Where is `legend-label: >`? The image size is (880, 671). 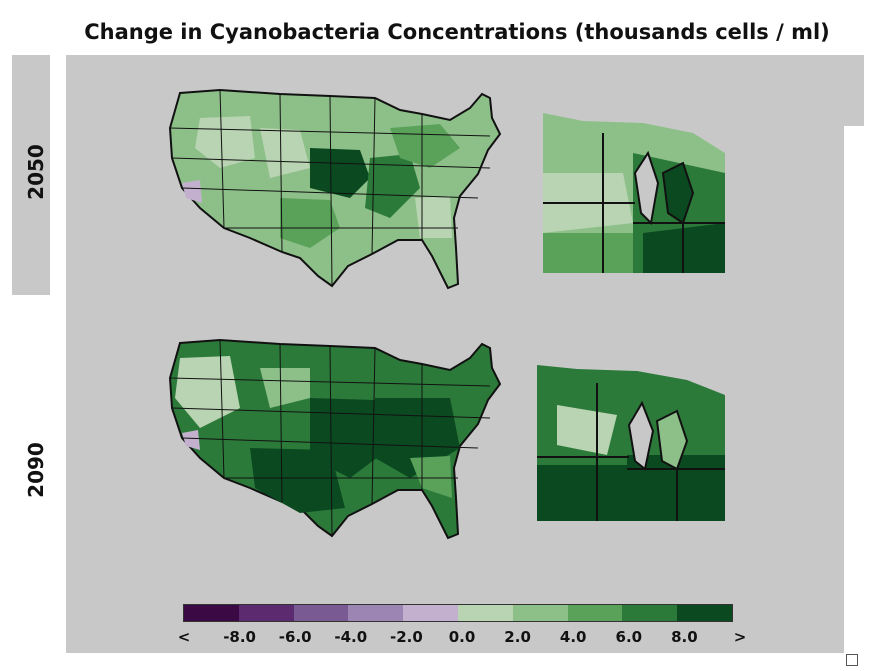 legend-label: > is located at coordinates (740, 637).